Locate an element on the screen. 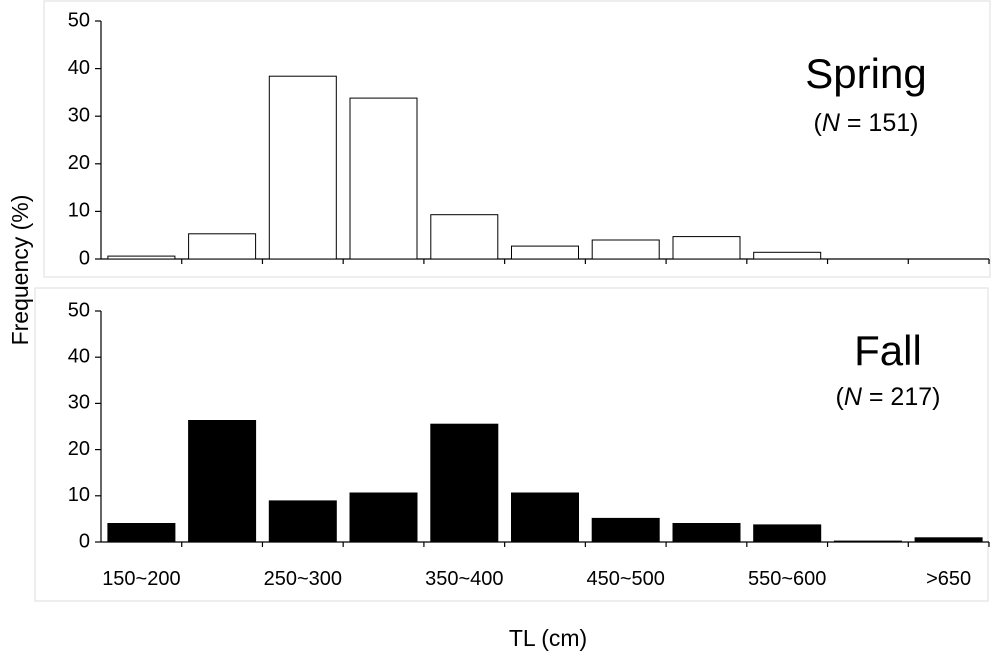  fall-y-tick-label: 0 is located at coordinates (84, 541).